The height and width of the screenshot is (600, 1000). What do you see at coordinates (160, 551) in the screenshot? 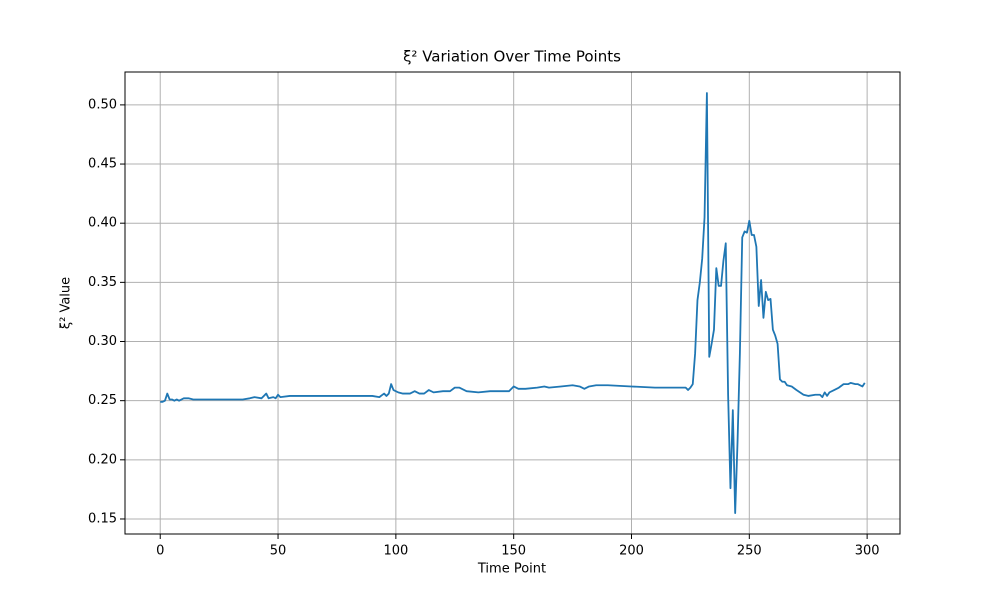
I see `x-tick-label: 0` at bounding box center [160, 551].